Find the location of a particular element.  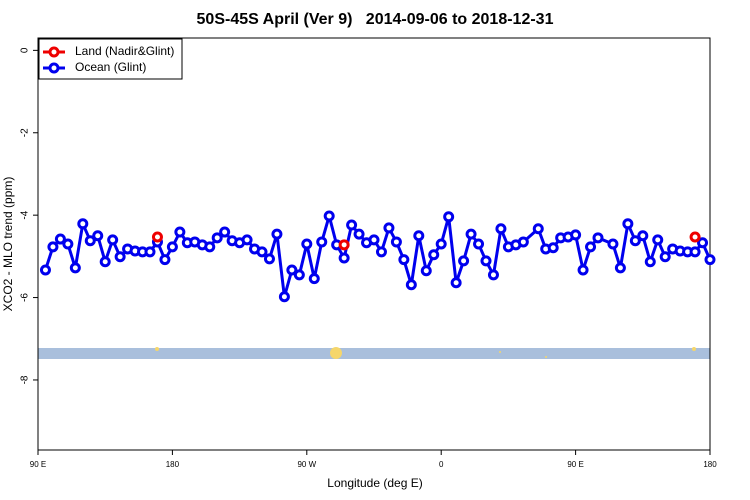

surface-band is located at coordinates (374, 353).